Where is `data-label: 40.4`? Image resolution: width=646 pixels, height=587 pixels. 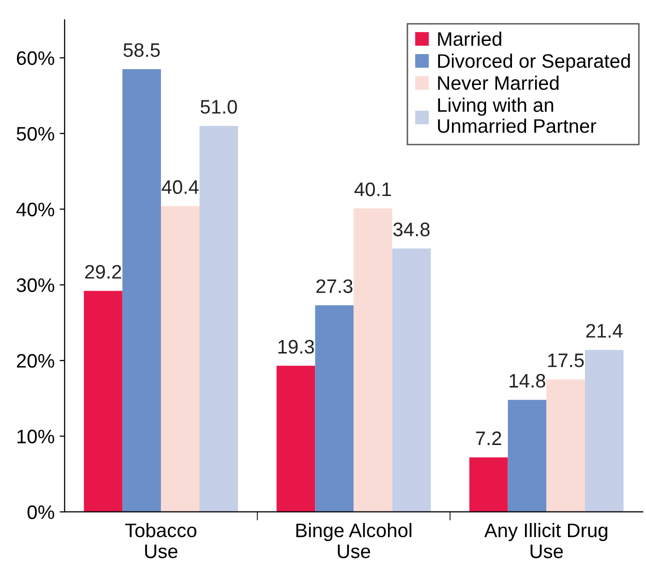
data-label: 40.4 is located at coordinates (180, 187).